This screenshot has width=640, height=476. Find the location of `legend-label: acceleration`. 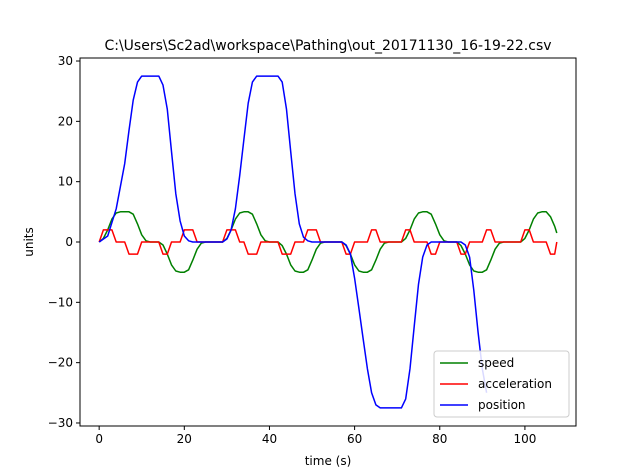

legend-label: acceleration is located at coordinates (515, 384).